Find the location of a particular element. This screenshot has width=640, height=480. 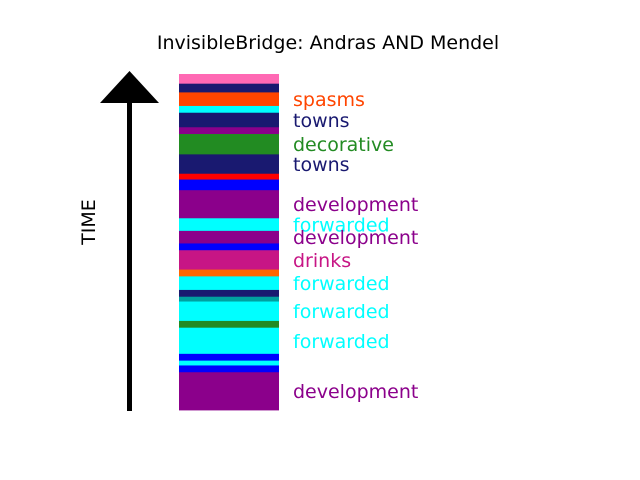

chart-title: InvisibleBridge: Andras AND Mendel is located at coordinates (328, 43).